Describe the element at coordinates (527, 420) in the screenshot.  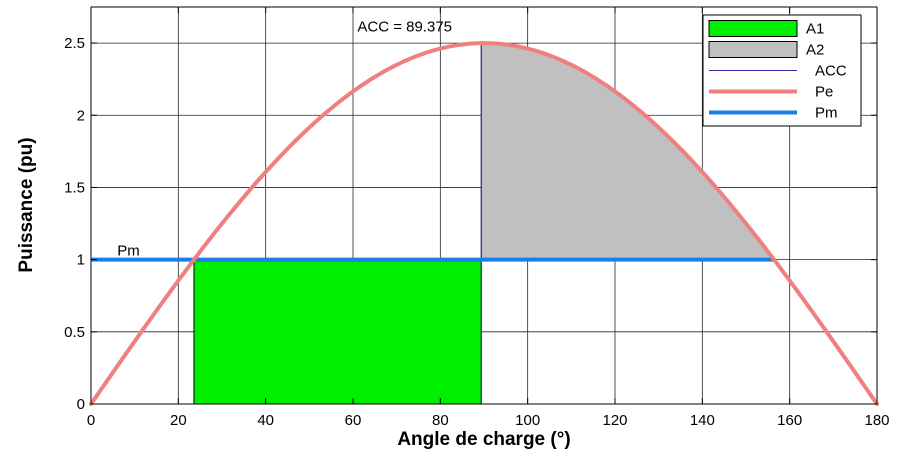
I see `x-tick-label: 100` at that location.